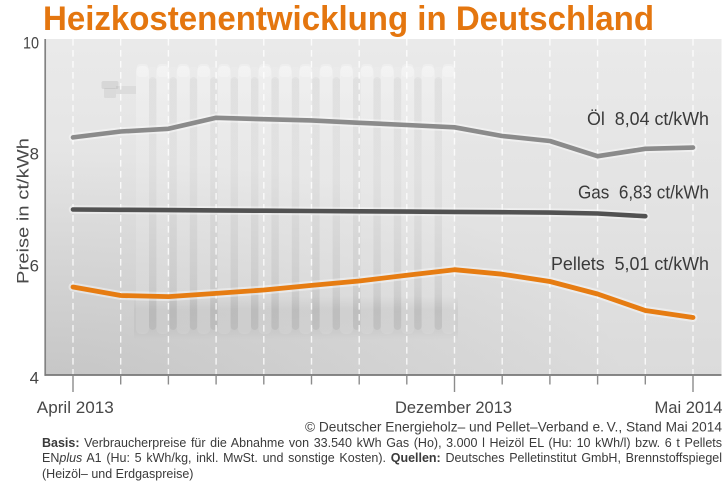  I want to click on svg-text: Mai 2014, so click(689, 408).